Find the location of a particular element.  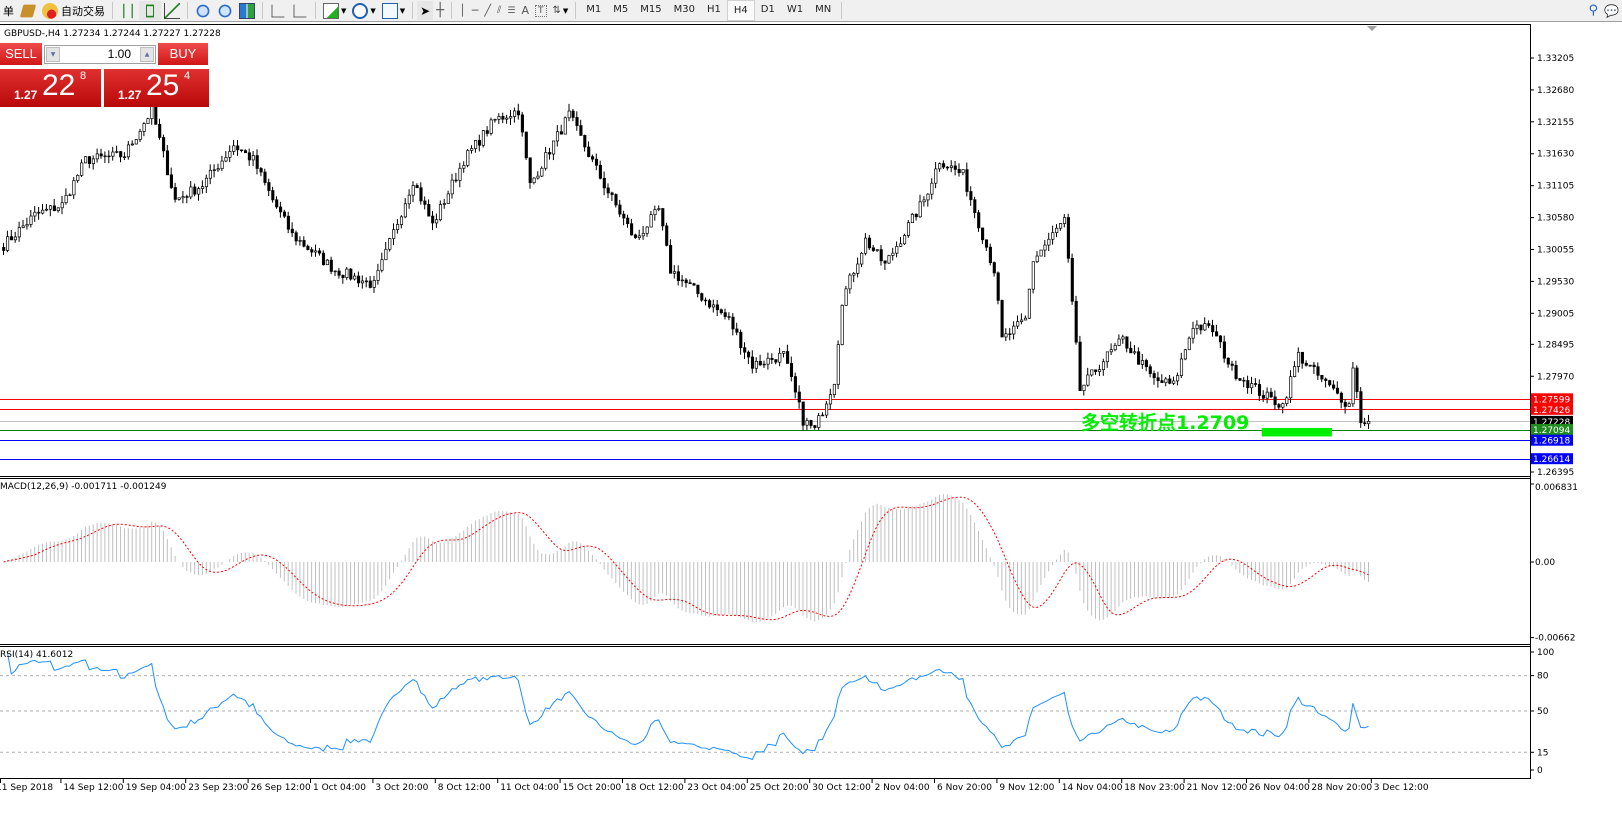

periods-button: ▼ is located at coordinates (363, 10).